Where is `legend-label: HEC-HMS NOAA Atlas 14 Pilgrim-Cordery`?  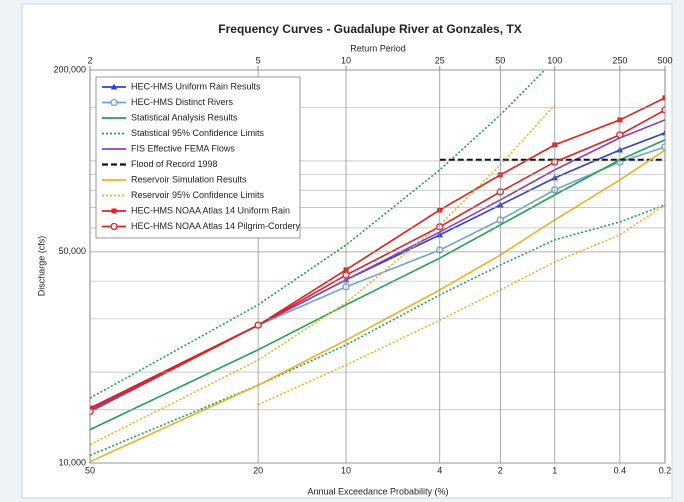
legend-label: HEC-HMS NOAA Atlas 14 Pilgrim-Cordery is located at coordinates (216, 226).